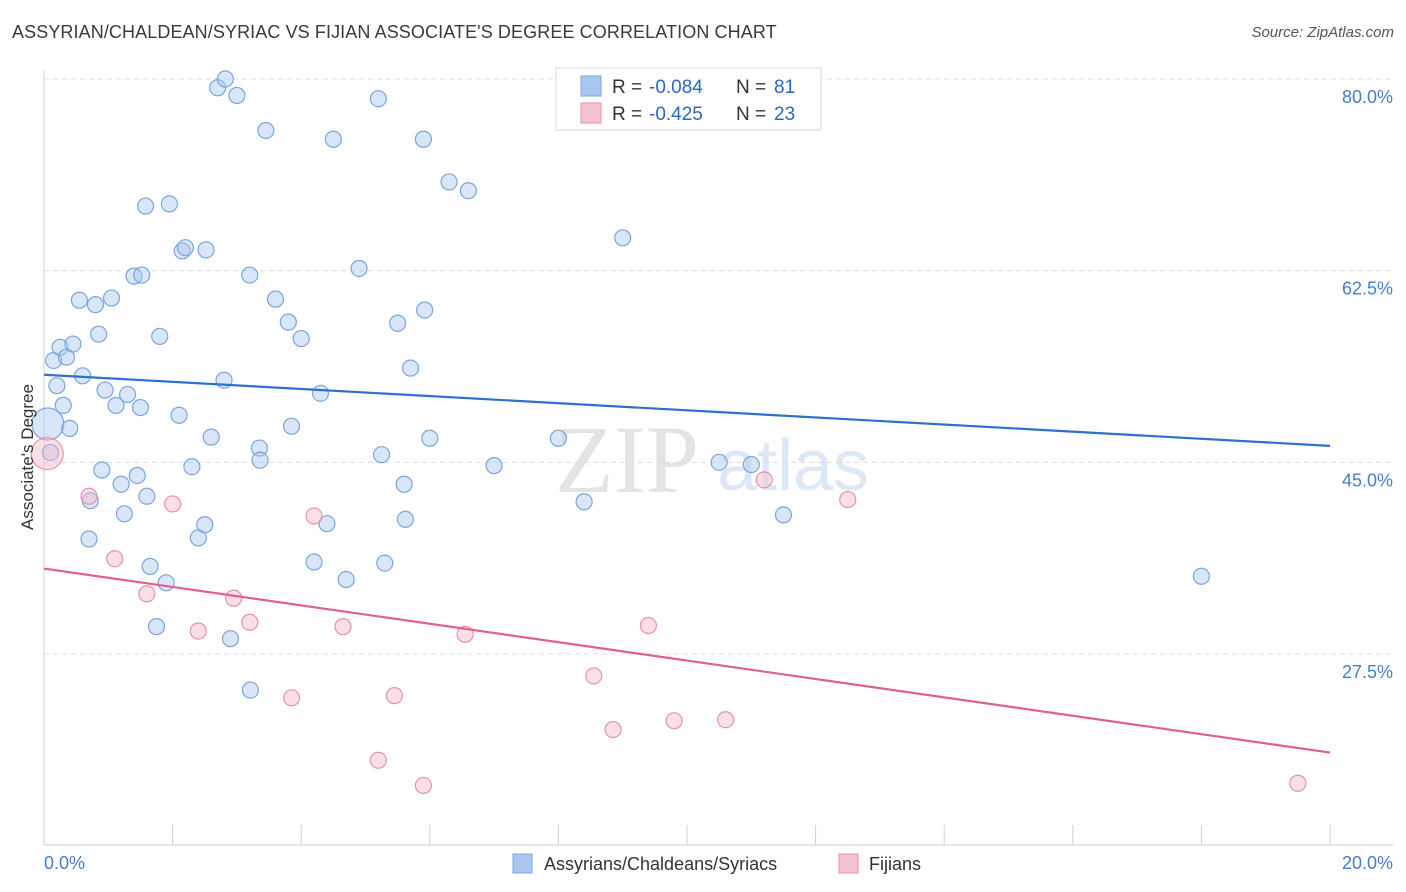 Image resolution: width=1406 pixels, height=892 pixels. I want to click on series-legend: Assyrians/Chaldeans/Syriacs Fijians, so click(716, 863).